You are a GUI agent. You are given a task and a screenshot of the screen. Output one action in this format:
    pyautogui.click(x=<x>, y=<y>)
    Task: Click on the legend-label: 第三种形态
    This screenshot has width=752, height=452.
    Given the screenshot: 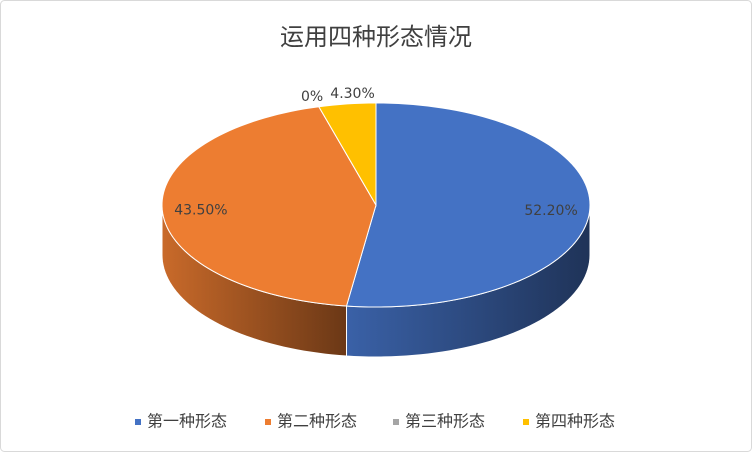 What is the action you would take?
    pyautogui.click(x=445, y=421)
    